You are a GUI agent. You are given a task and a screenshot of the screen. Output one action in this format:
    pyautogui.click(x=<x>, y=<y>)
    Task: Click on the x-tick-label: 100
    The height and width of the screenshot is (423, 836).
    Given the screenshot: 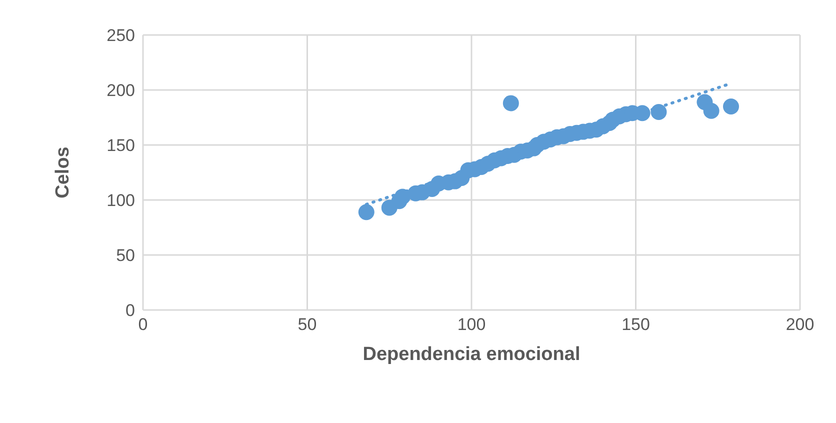 What is the action you would take?
    pyautogui.click(x=471, y=324)
    